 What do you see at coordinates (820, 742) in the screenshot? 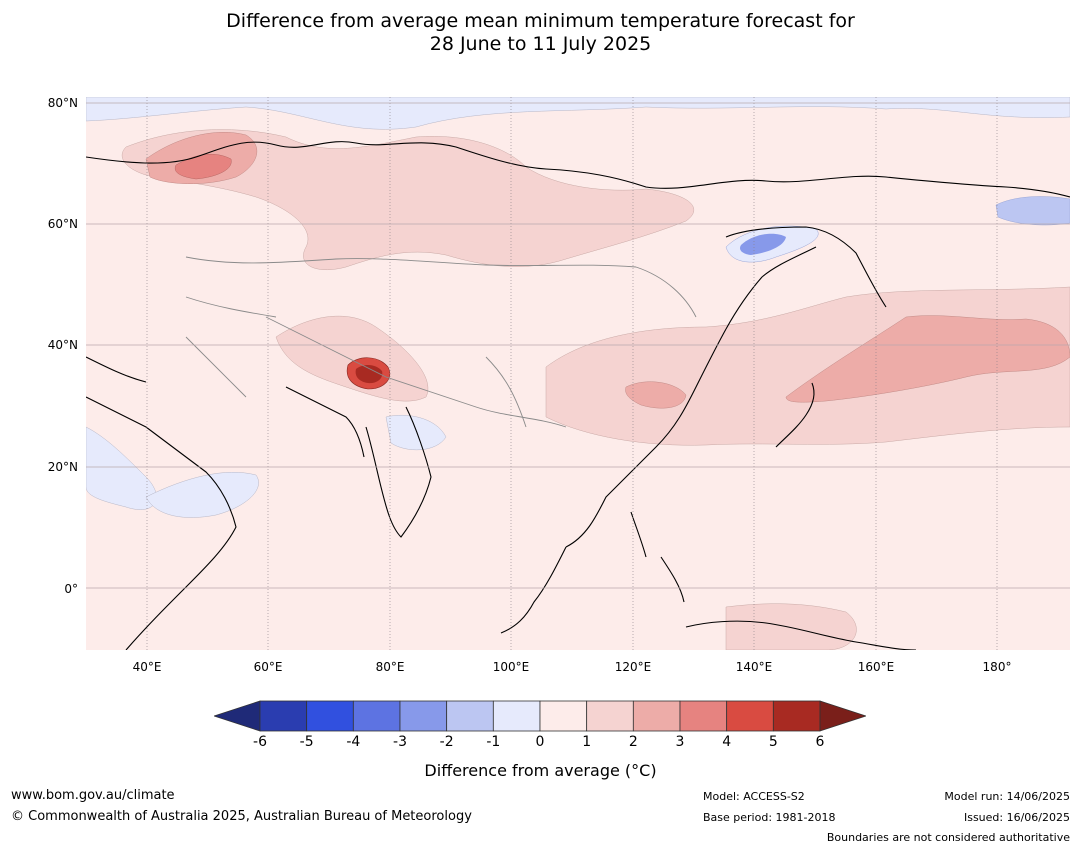
I see `colorbar-tick-label: 6` at bounding box center [820, 742].